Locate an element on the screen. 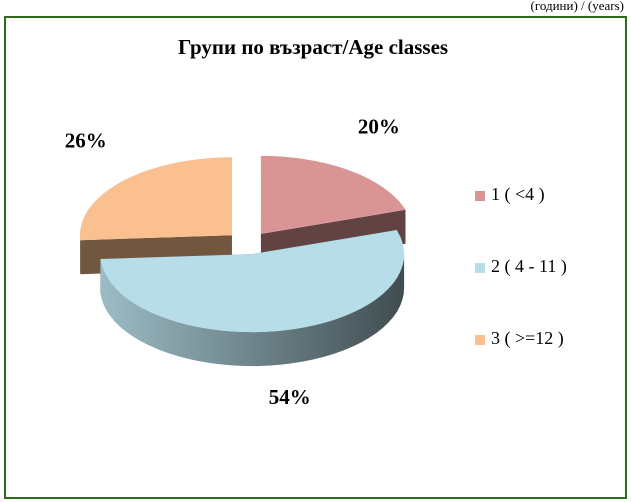 The height and width of the screenshot is (502, 631). data-label: 20% is located at coordinates (379, 126).